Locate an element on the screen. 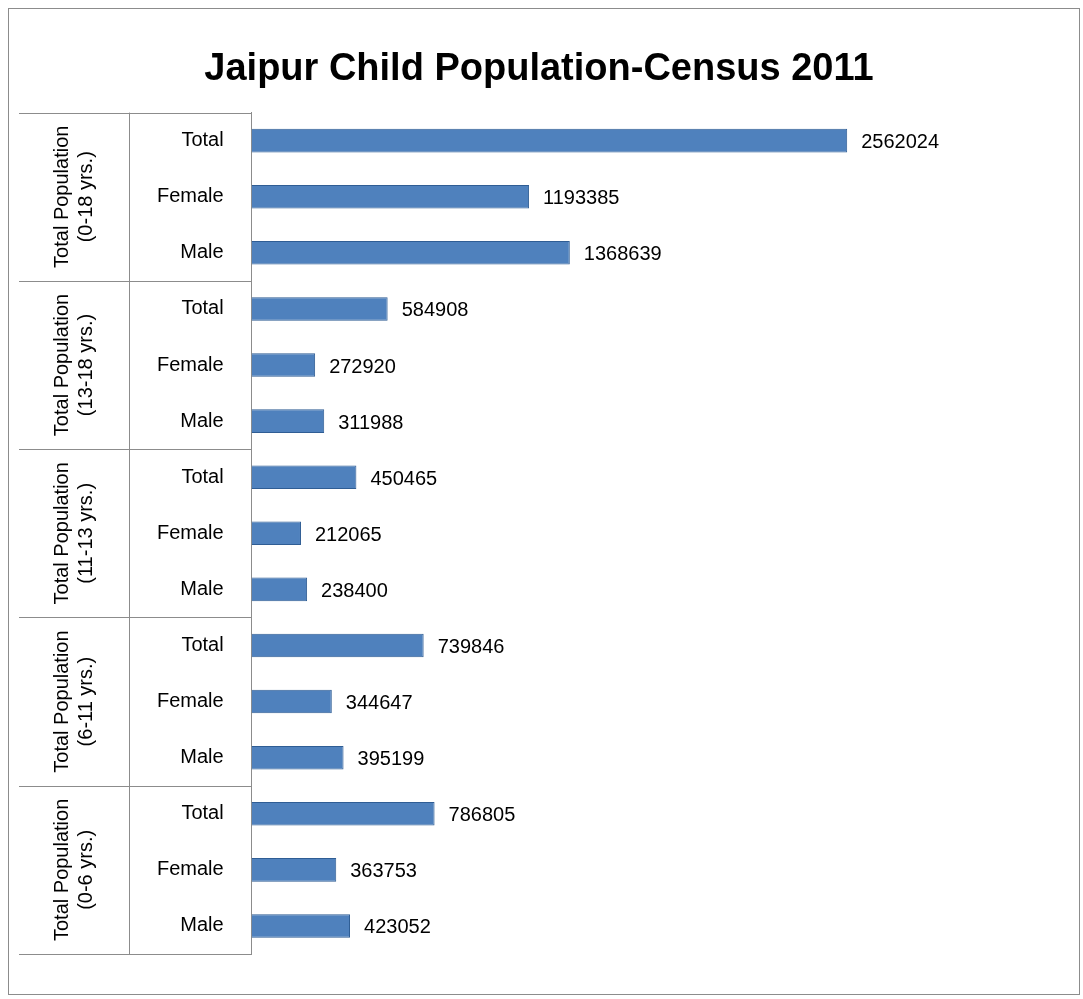  data-label: 584908 is located at coordinates (435, 309).